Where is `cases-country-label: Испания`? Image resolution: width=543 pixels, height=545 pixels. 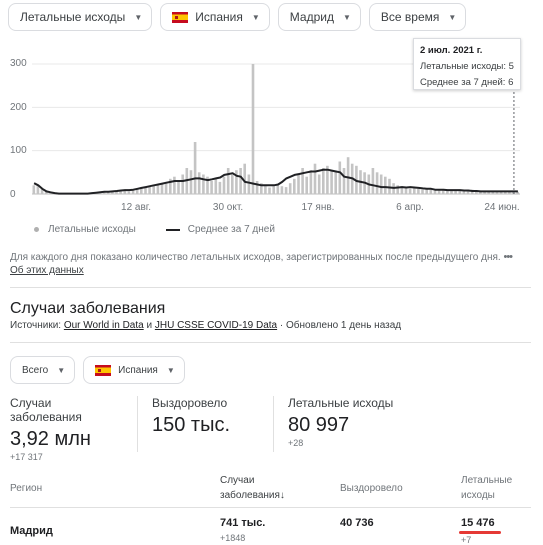
cases-country-label: Испания is located at coordinates (138, 370).